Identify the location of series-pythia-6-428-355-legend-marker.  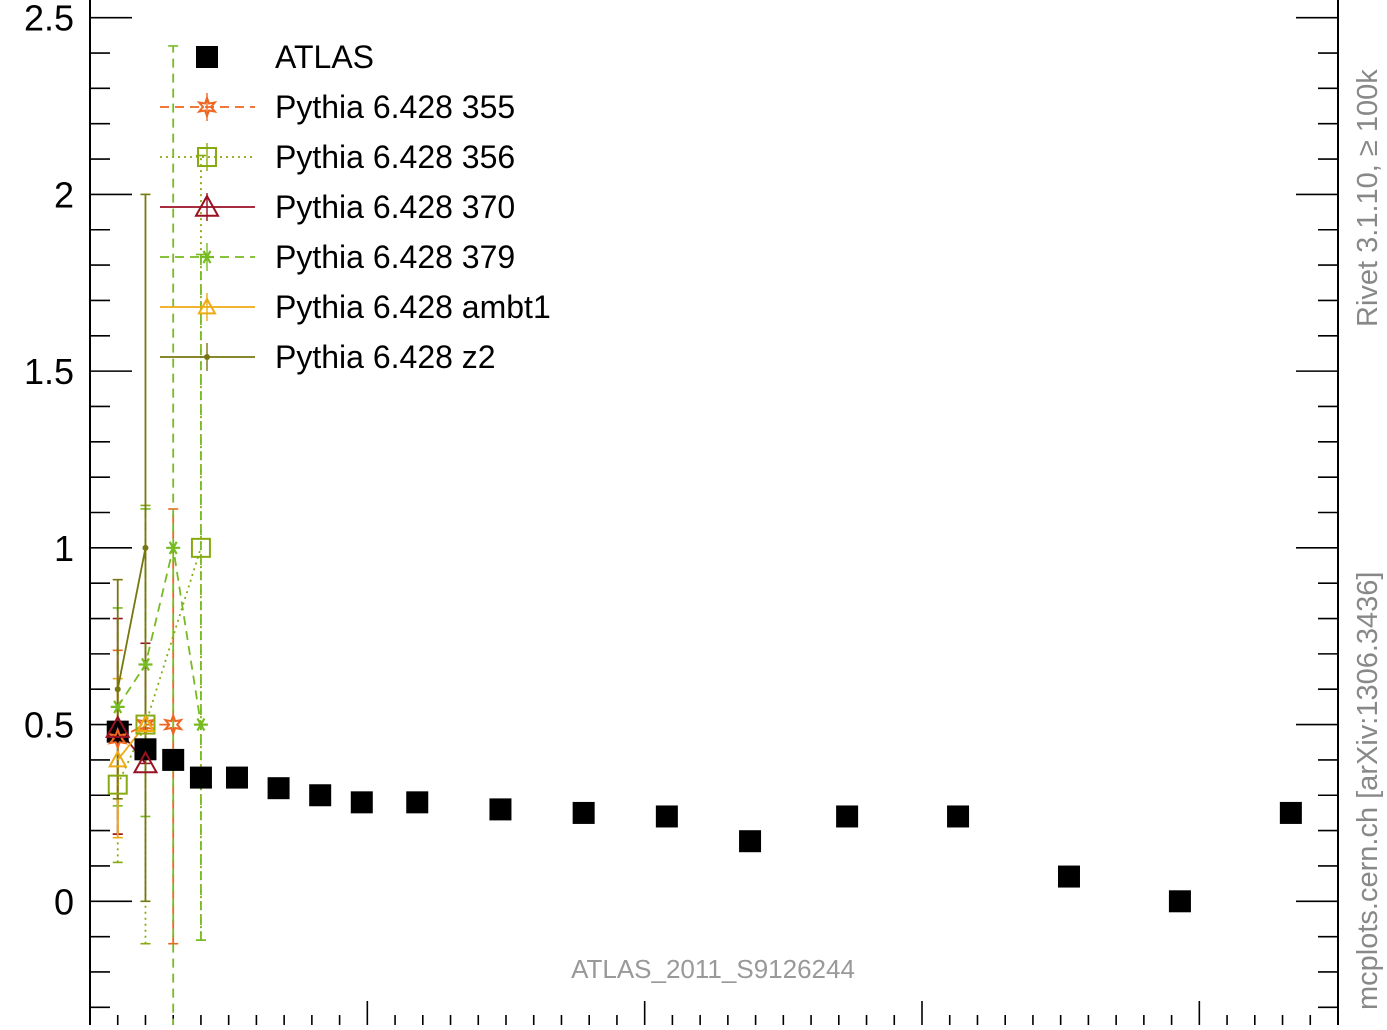
(207, 107).